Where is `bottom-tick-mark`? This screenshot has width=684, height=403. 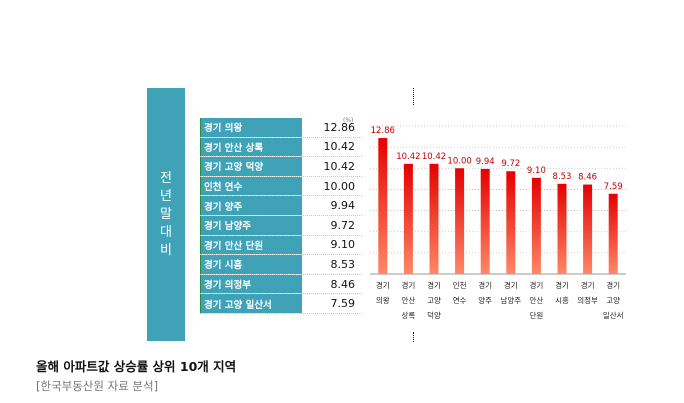 bottom-tick-mark is located at coordinates (414, 337).